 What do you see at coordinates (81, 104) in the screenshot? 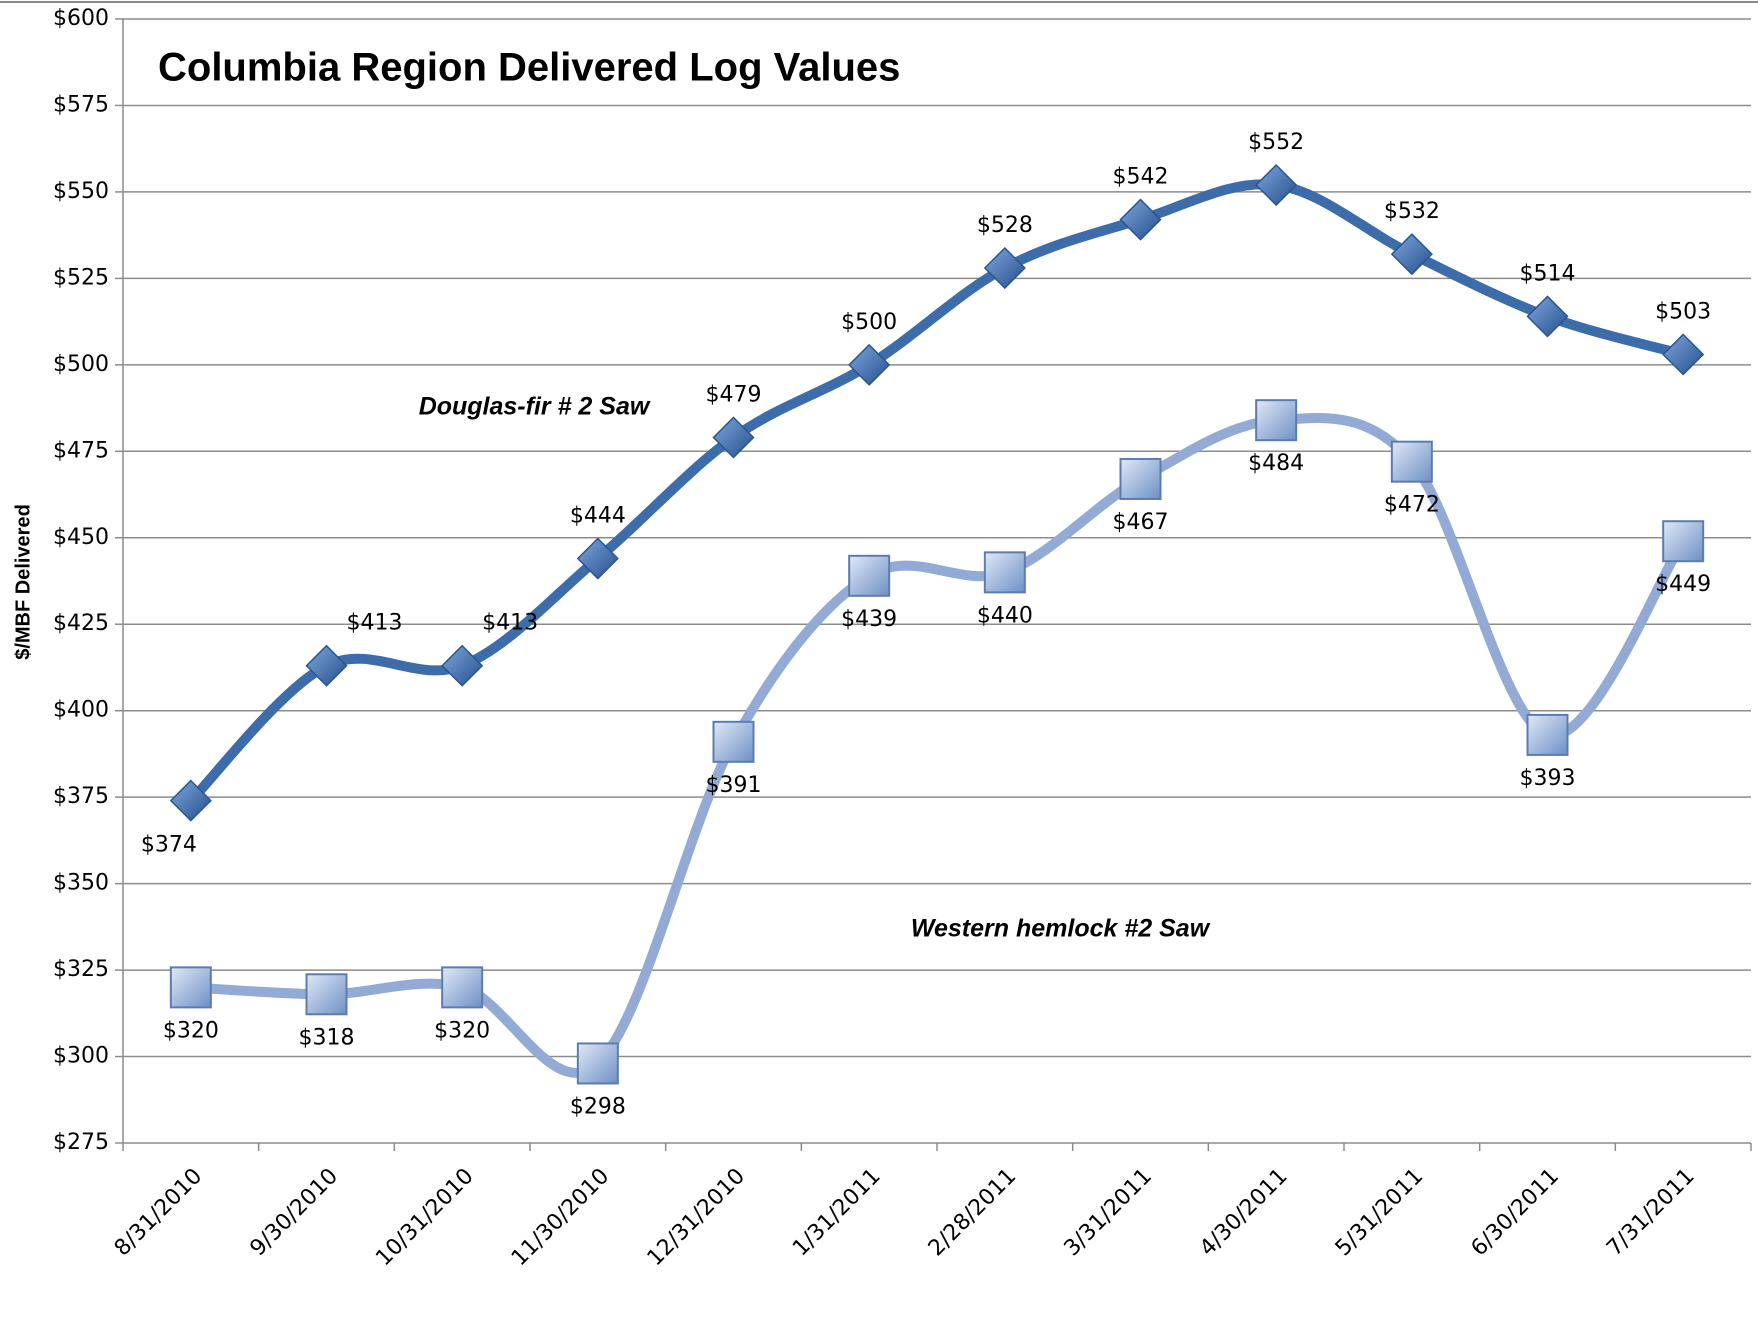
I see `y-tick-label: $575` at bounding box center [81, 104].